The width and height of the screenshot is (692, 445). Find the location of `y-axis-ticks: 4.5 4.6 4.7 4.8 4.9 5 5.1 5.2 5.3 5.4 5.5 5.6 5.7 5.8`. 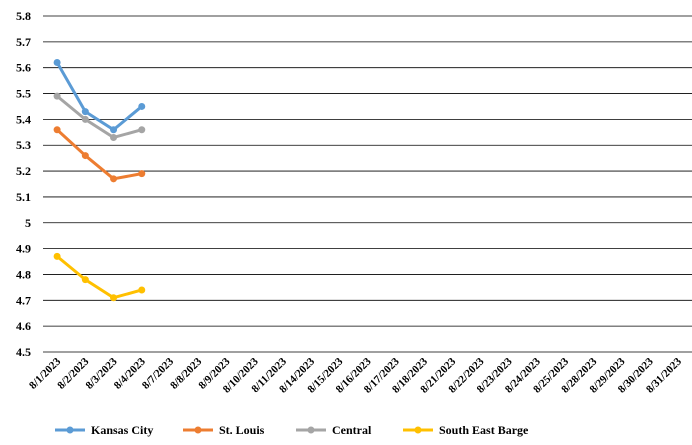

y-axis-ticks: 4.5 4.6 4.7 4.8 4.9 5 5.1 5.2 5.3 5.4 5.5 5.6 5.7 5.8 is located at coordinates (23, 184).